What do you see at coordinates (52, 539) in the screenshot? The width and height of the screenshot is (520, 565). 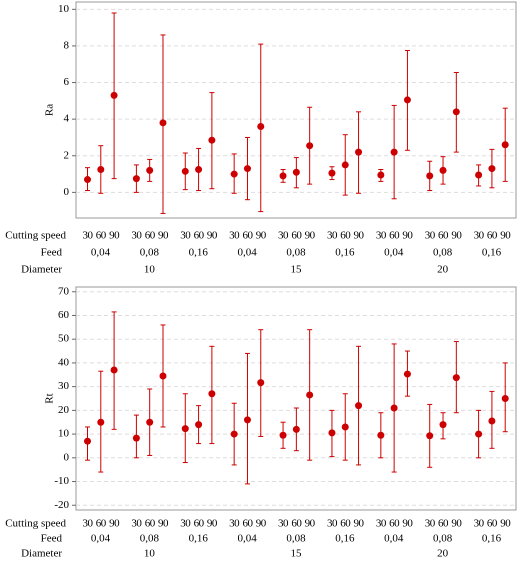 I see `level-name: Feed` at bounding box center [52, 539].